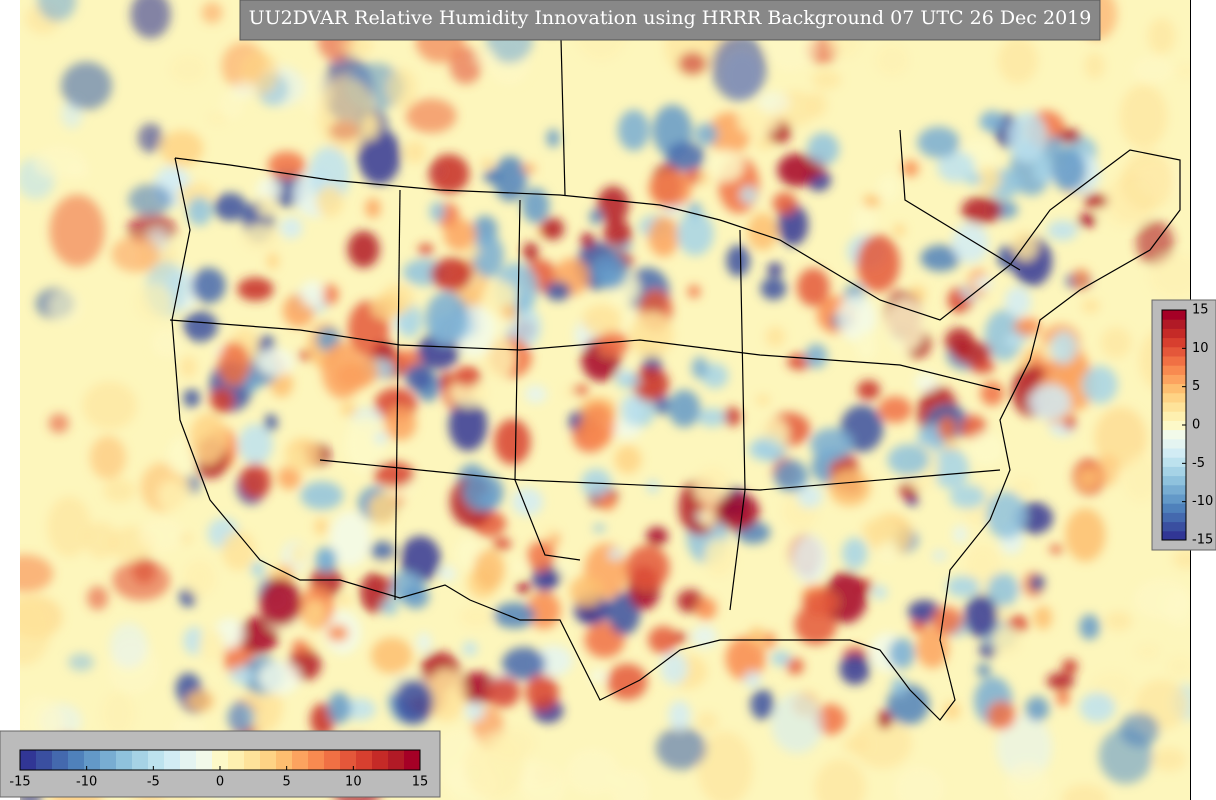  Describe the element at coordinates (1196, 386) in the screenshot. I see `colorbar-tick-label: 5` at that location.